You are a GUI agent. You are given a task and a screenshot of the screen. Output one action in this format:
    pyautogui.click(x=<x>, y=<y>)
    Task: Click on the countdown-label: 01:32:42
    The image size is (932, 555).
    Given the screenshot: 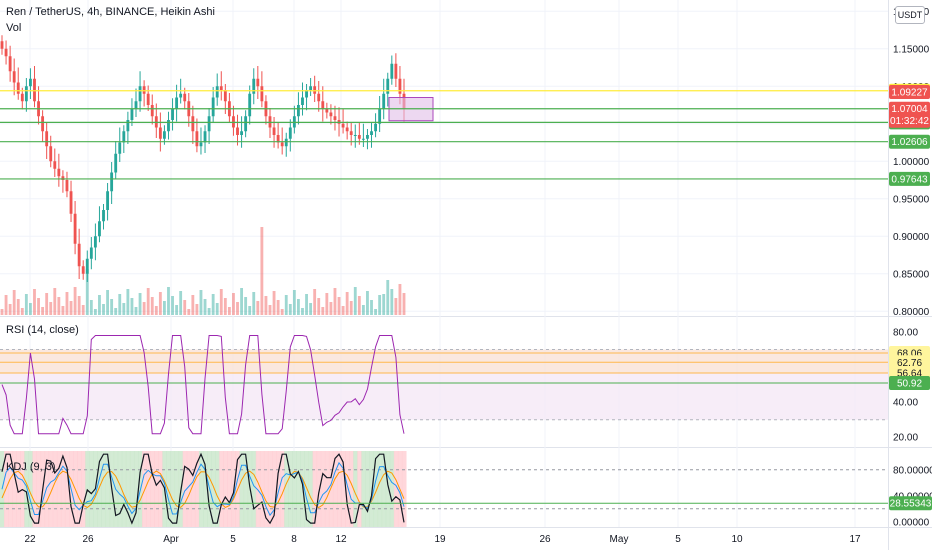 What is the action you would take?
    pyautogui.click(x=909, y=121)
    